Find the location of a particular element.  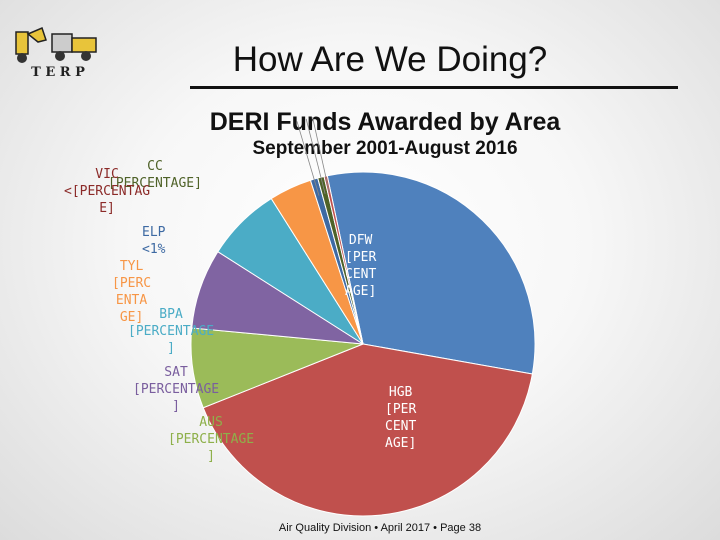

label-aus: AUS [PERCENTAGE ] is located at coordinates (211, 439).